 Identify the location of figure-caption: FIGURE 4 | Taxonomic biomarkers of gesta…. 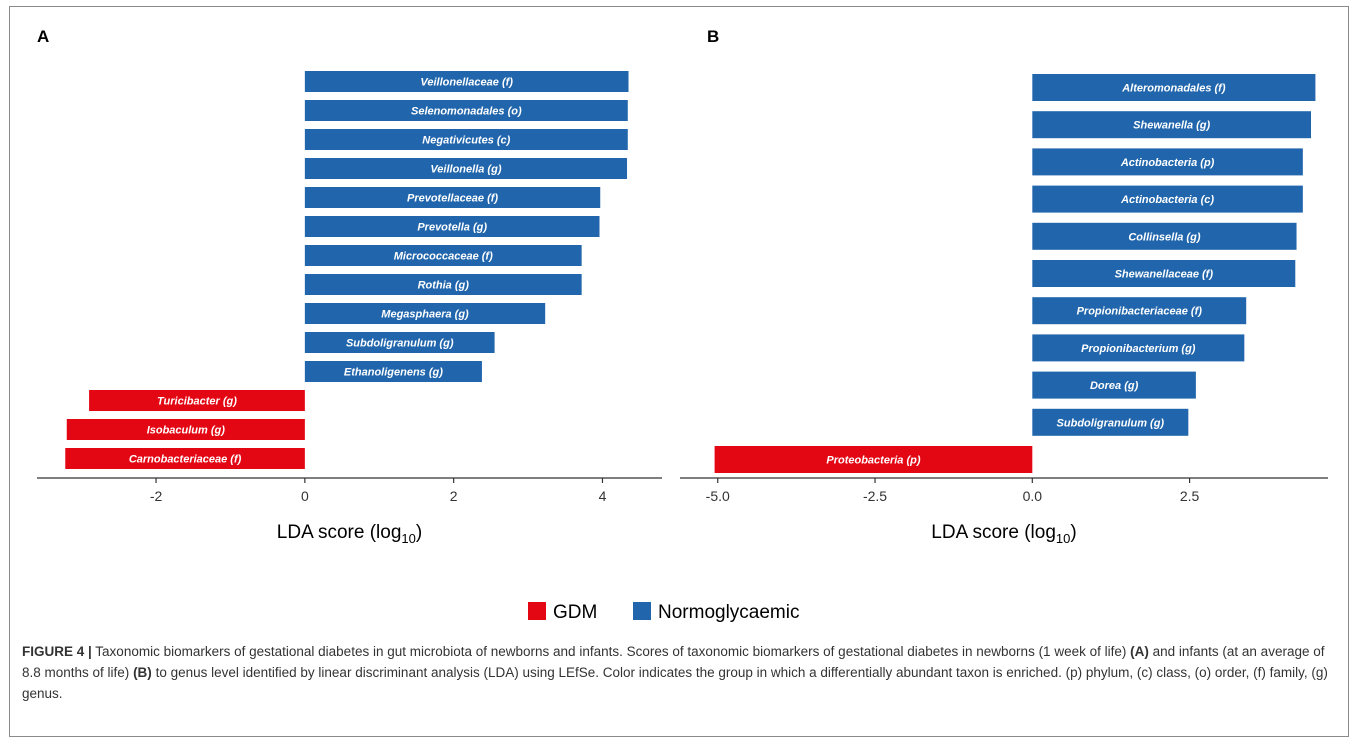
(682, 672).